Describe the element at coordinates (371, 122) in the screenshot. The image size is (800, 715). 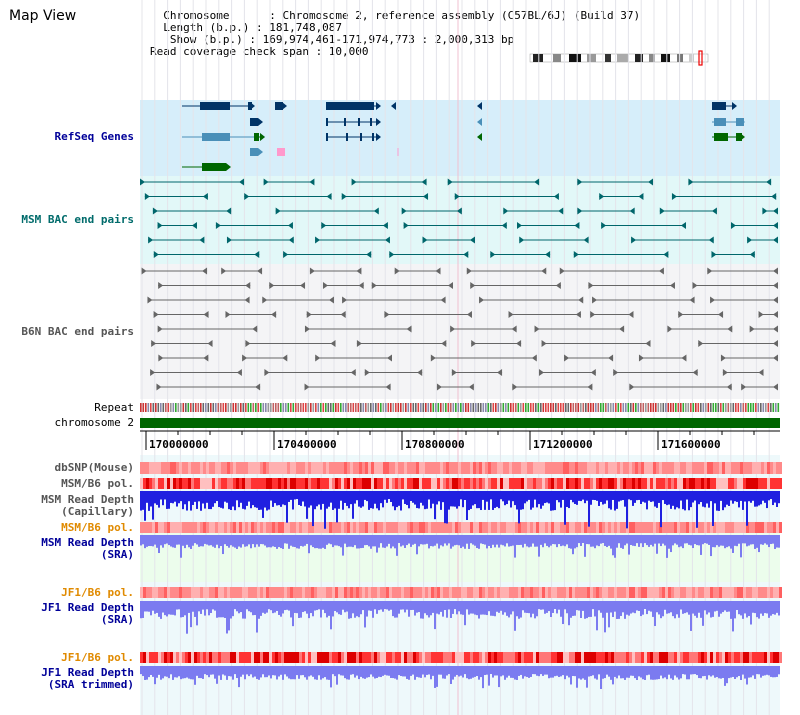
I see `gene-exon` at that location.